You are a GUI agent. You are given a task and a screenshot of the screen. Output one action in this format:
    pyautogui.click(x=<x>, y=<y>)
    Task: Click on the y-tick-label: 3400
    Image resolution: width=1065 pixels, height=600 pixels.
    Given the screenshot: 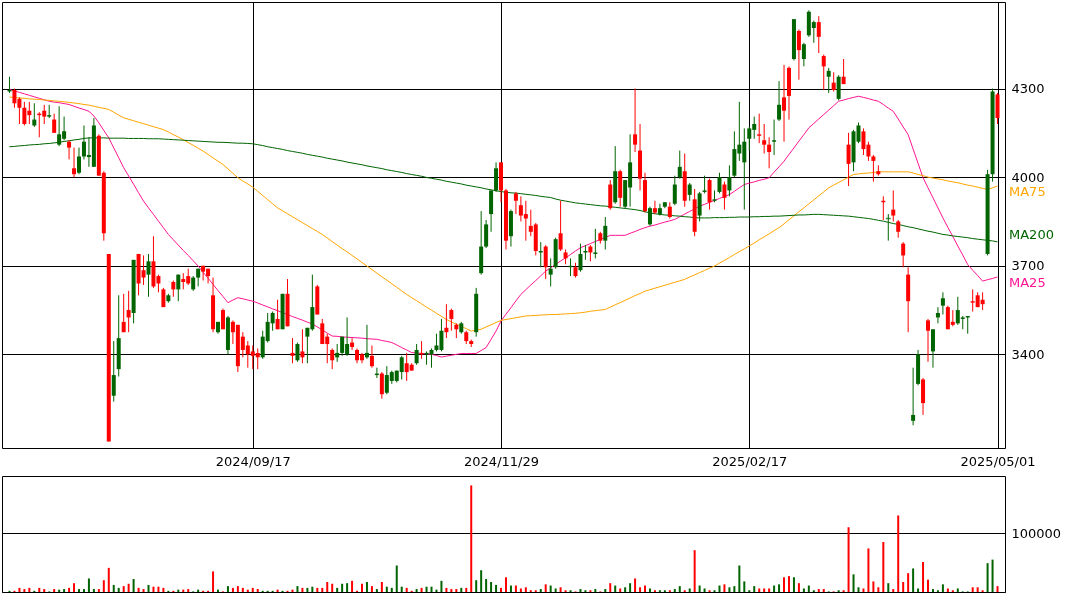 What is the action you would take?
    pyautogui.click(x=1028, y=354)
    